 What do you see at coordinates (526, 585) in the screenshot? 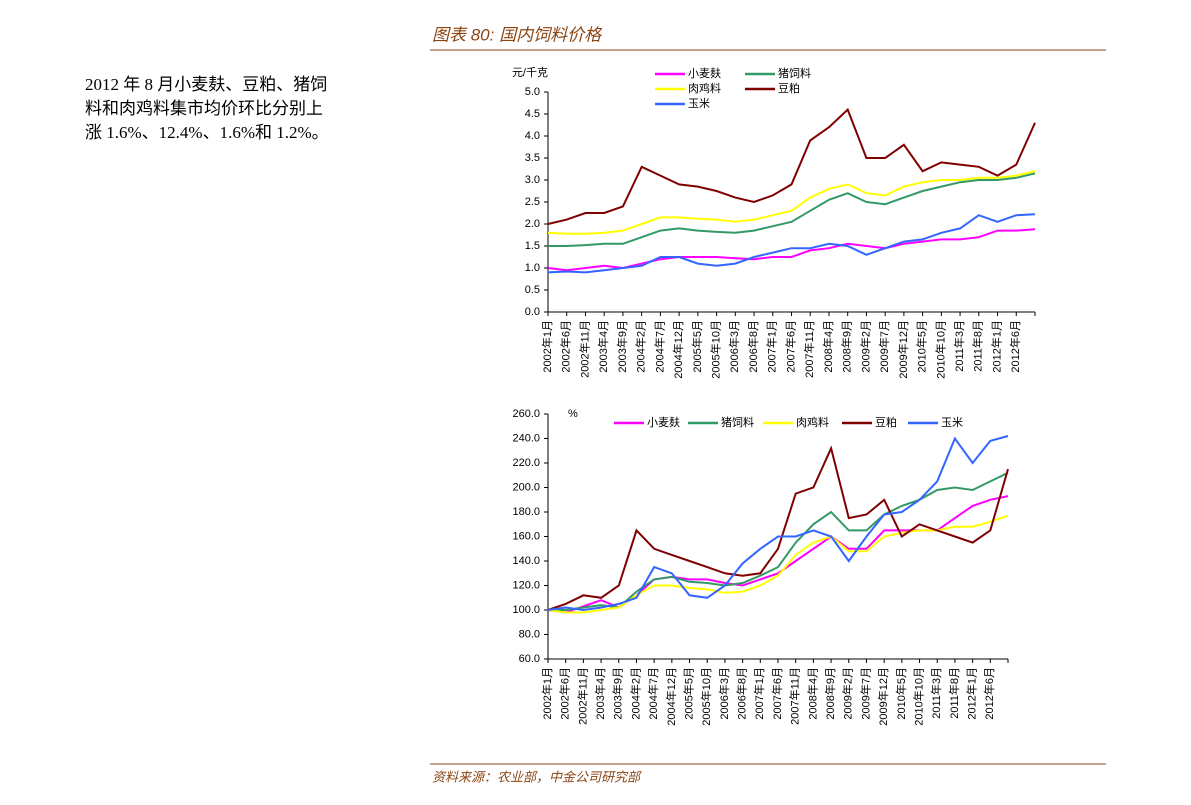
I see `y-tick-label: 120.0` at bounding box center [526, 585].